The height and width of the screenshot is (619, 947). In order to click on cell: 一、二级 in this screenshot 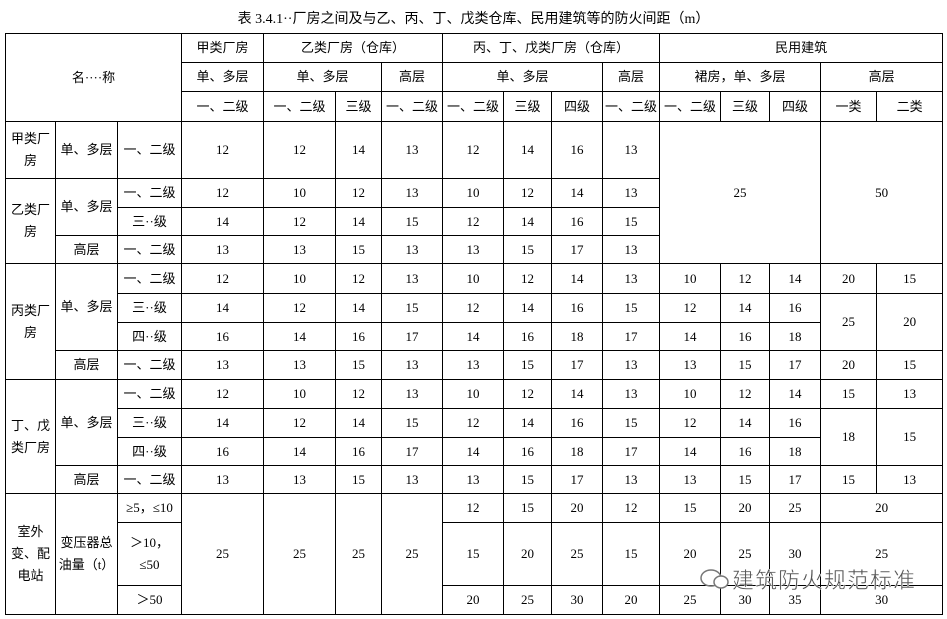, I will do `click(149, 249)`.